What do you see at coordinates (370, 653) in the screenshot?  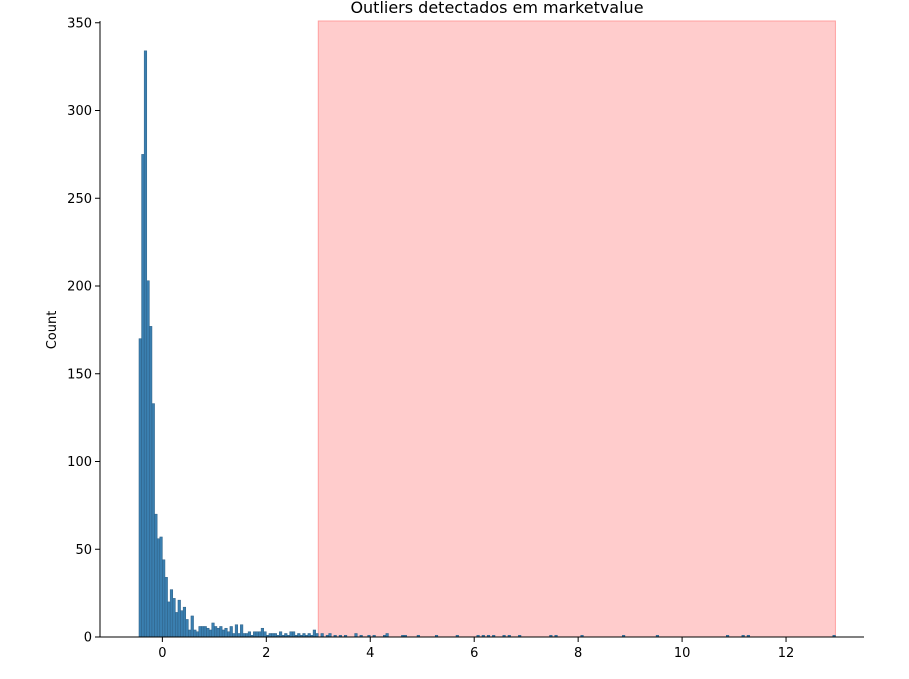 I see `x-tick-label: 4` at bounding box center [370, 653].